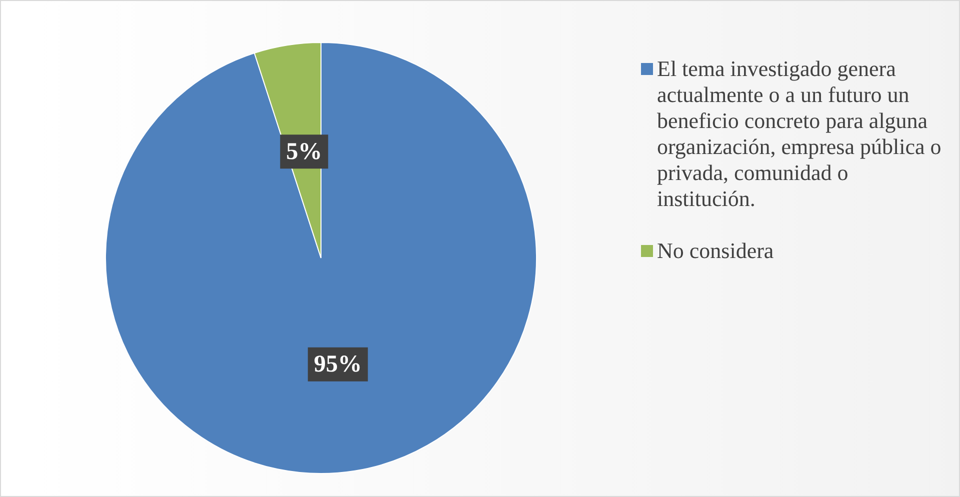 This screenshot has width=960, height=497. What do you see at coordinates (338, 365) in the screenshot?
I see `data-label: 95%` at bounding box center [338, 365].